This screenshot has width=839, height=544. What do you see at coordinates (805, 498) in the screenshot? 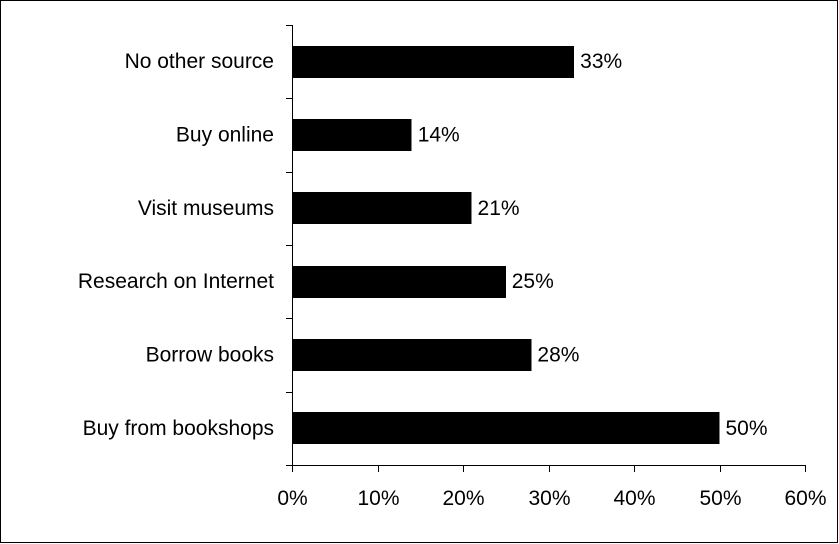
I see `x-tick-label: 60%` at bounding box center [805, 498].